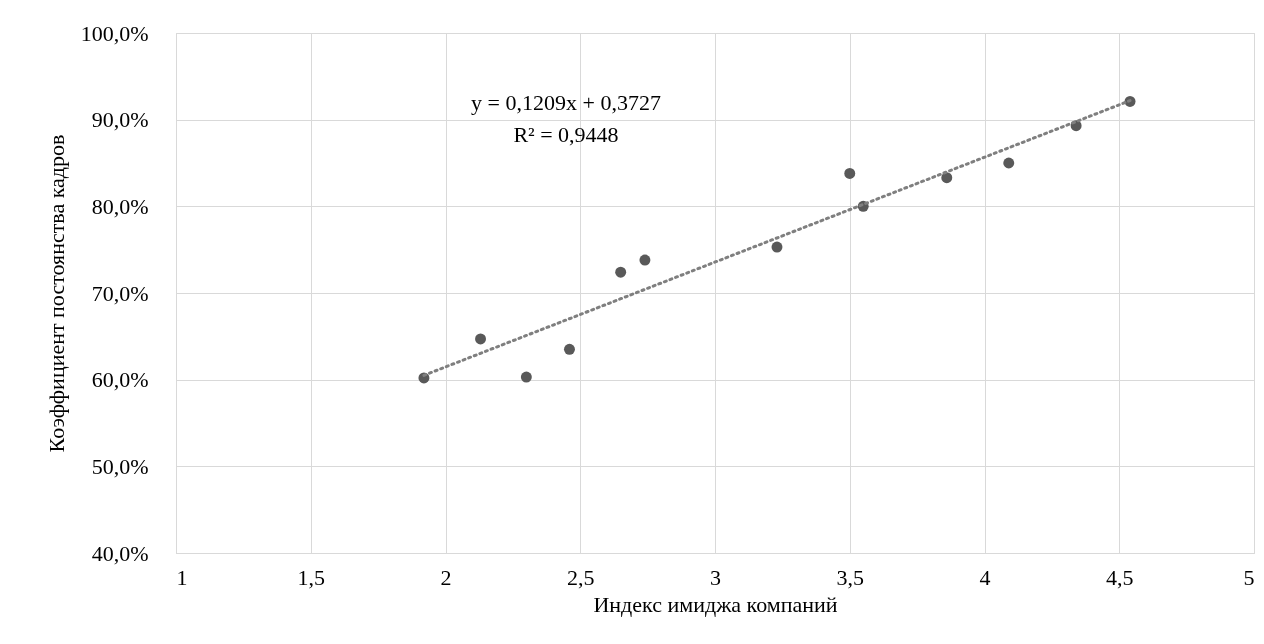 The width and height of the screenshot is (1264, 644). I want to click on x-tick-label: 3,5, so click(850, 577).